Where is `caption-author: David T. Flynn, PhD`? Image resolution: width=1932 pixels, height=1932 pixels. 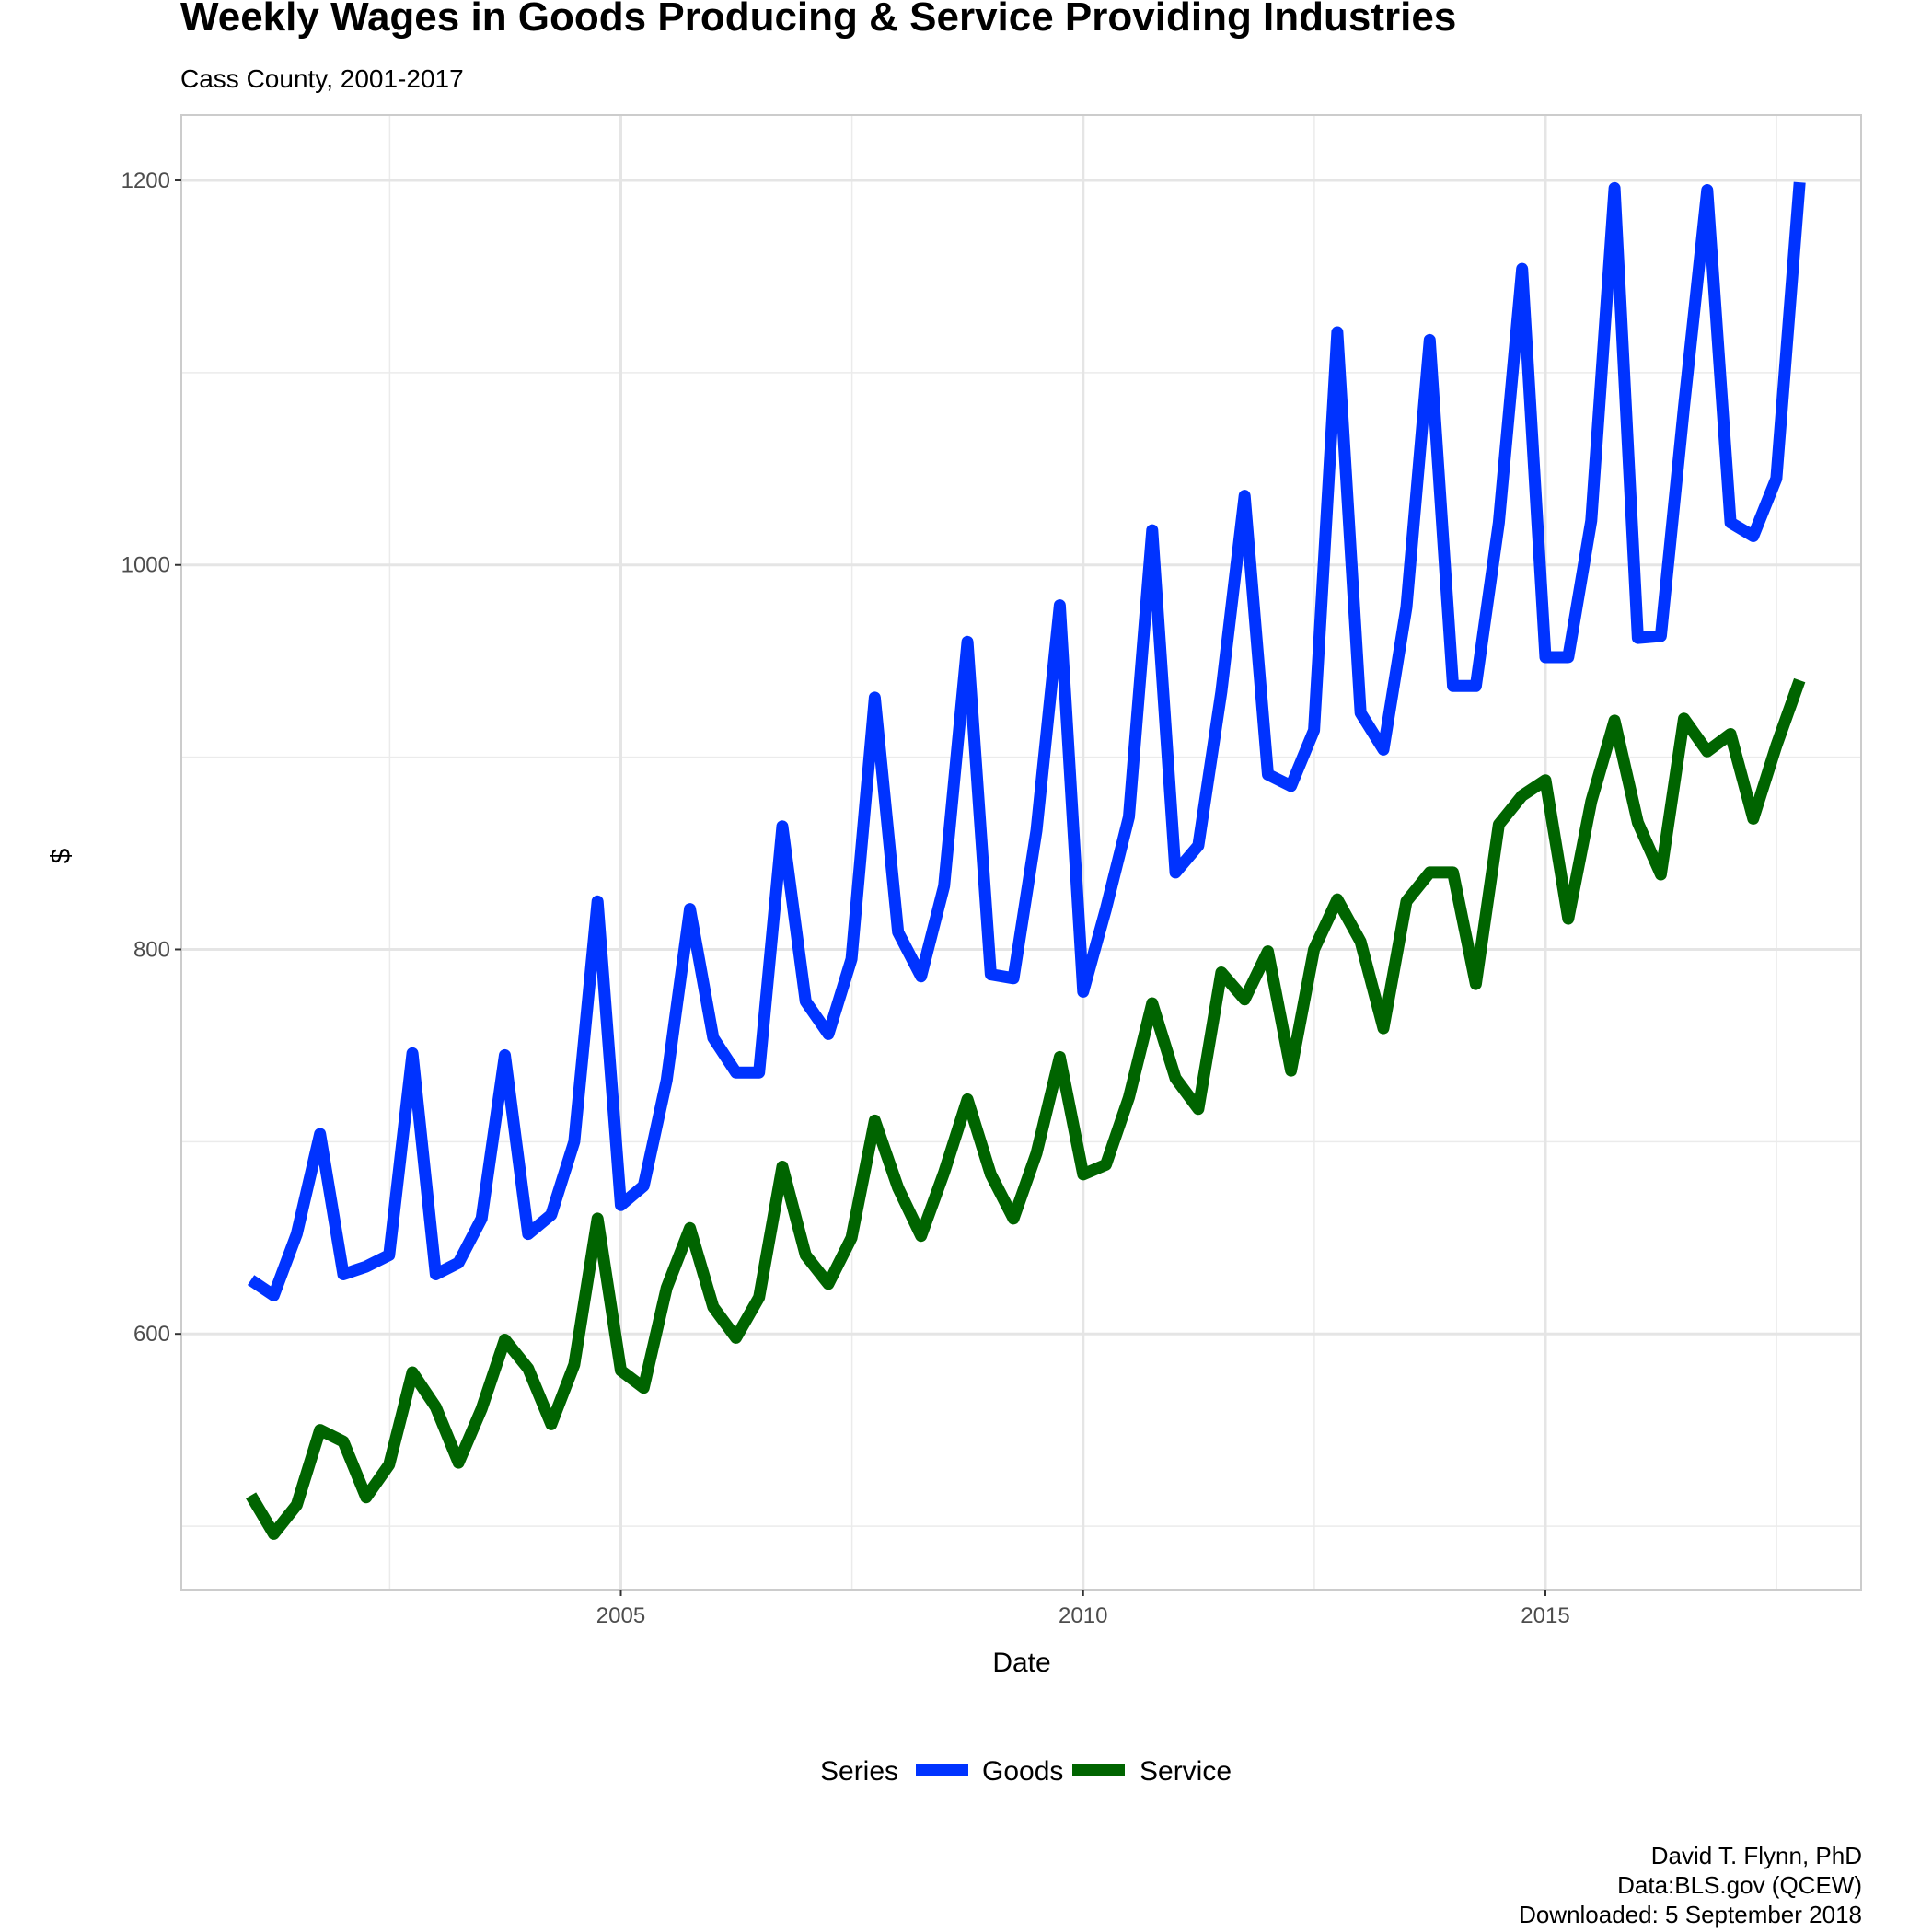
caption-author: David T. Flynn, PhD is located at coordinates (1757, 1856).